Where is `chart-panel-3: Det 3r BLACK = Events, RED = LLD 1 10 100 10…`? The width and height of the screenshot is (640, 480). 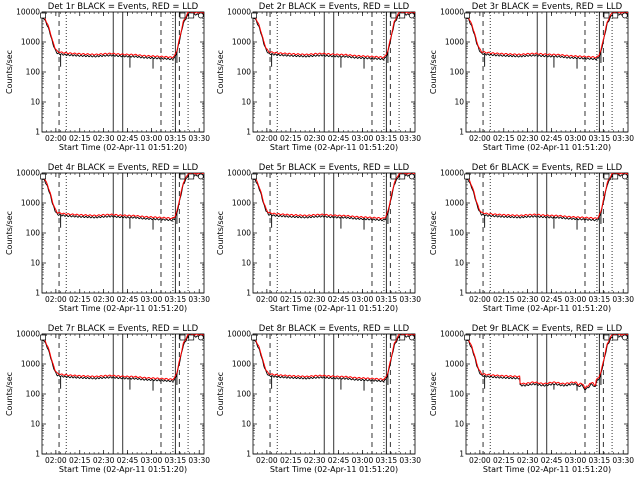
chart-panel-3: Det 3r BLACK = Events, RED = LLD 1 10 100 10… is located at coordinates (531, 77).